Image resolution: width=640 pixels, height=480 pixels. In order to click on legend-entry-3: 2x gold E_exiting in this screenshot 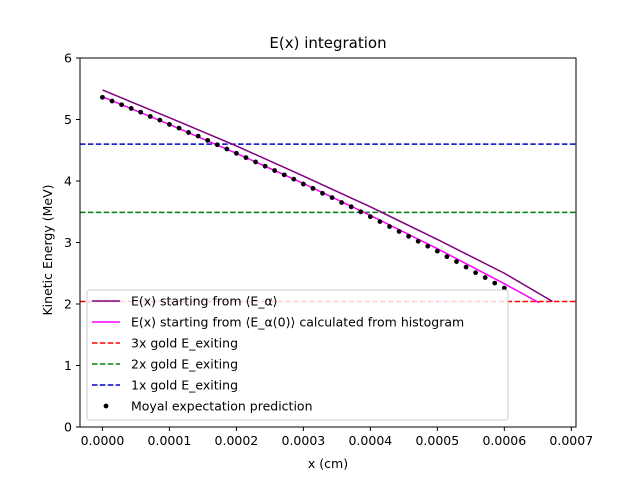, I will do `click(184, 364)`.